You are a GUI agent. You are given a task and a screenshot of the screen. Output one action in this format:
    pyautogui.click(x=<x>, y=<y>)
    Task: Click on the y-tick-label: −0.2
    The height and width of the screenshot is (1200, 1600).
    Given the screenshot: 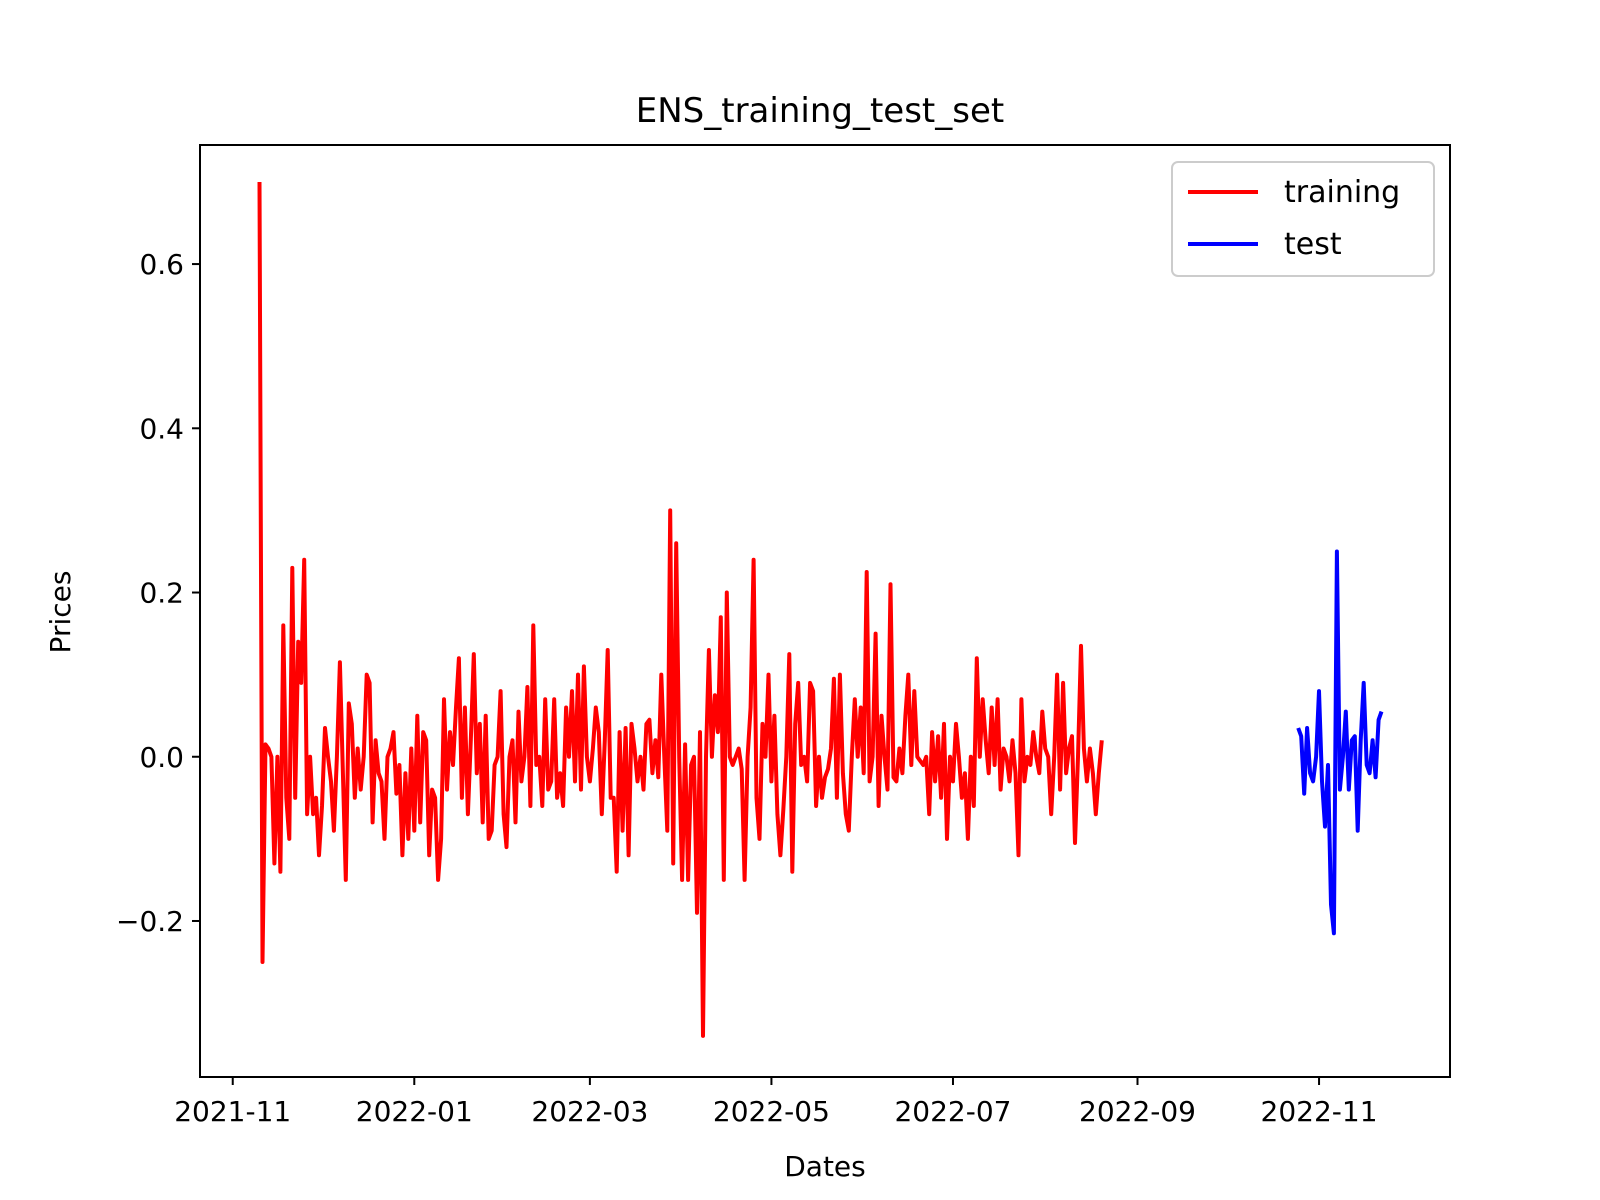 What is the action you would take?
    pyautogui.click(x=150, y=921)
    